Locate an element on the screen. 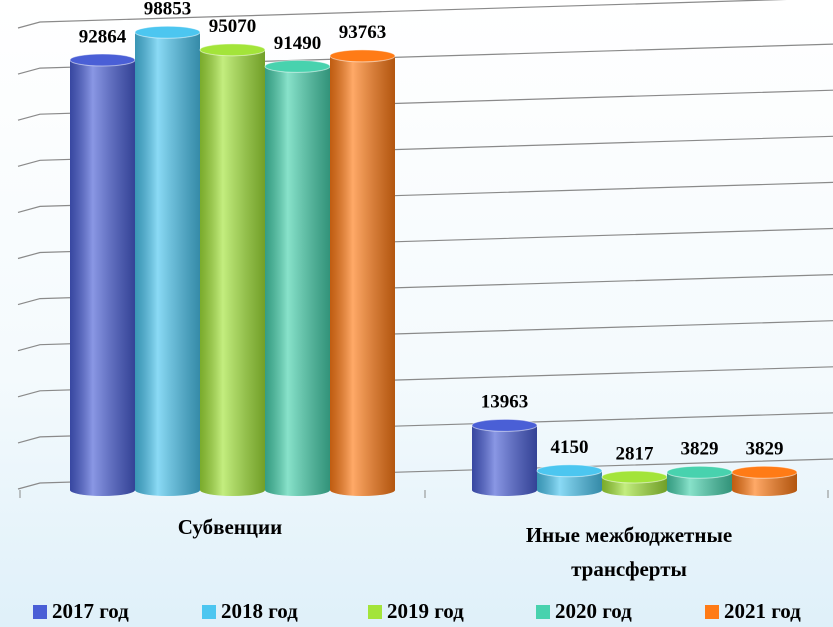 The height and width of the screenshot is (627, 833). data-label: 4150 is located at coordinates (570, 447).